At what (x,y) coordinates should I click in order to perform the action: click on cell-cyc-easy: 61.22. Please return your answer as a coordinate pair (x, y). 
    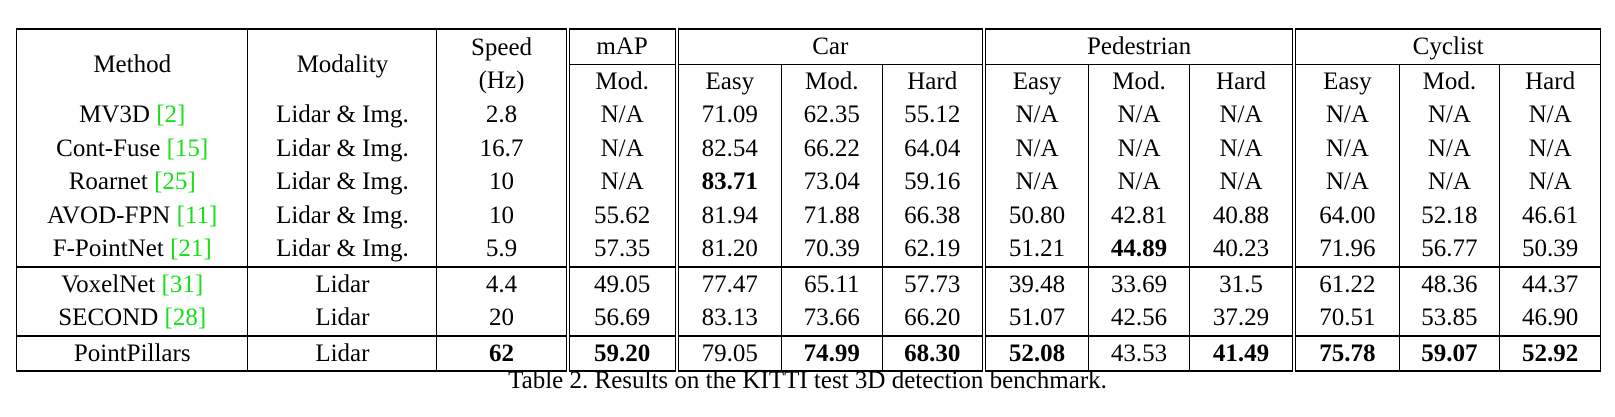
    Looking at the image, I should click on (1346, 283).